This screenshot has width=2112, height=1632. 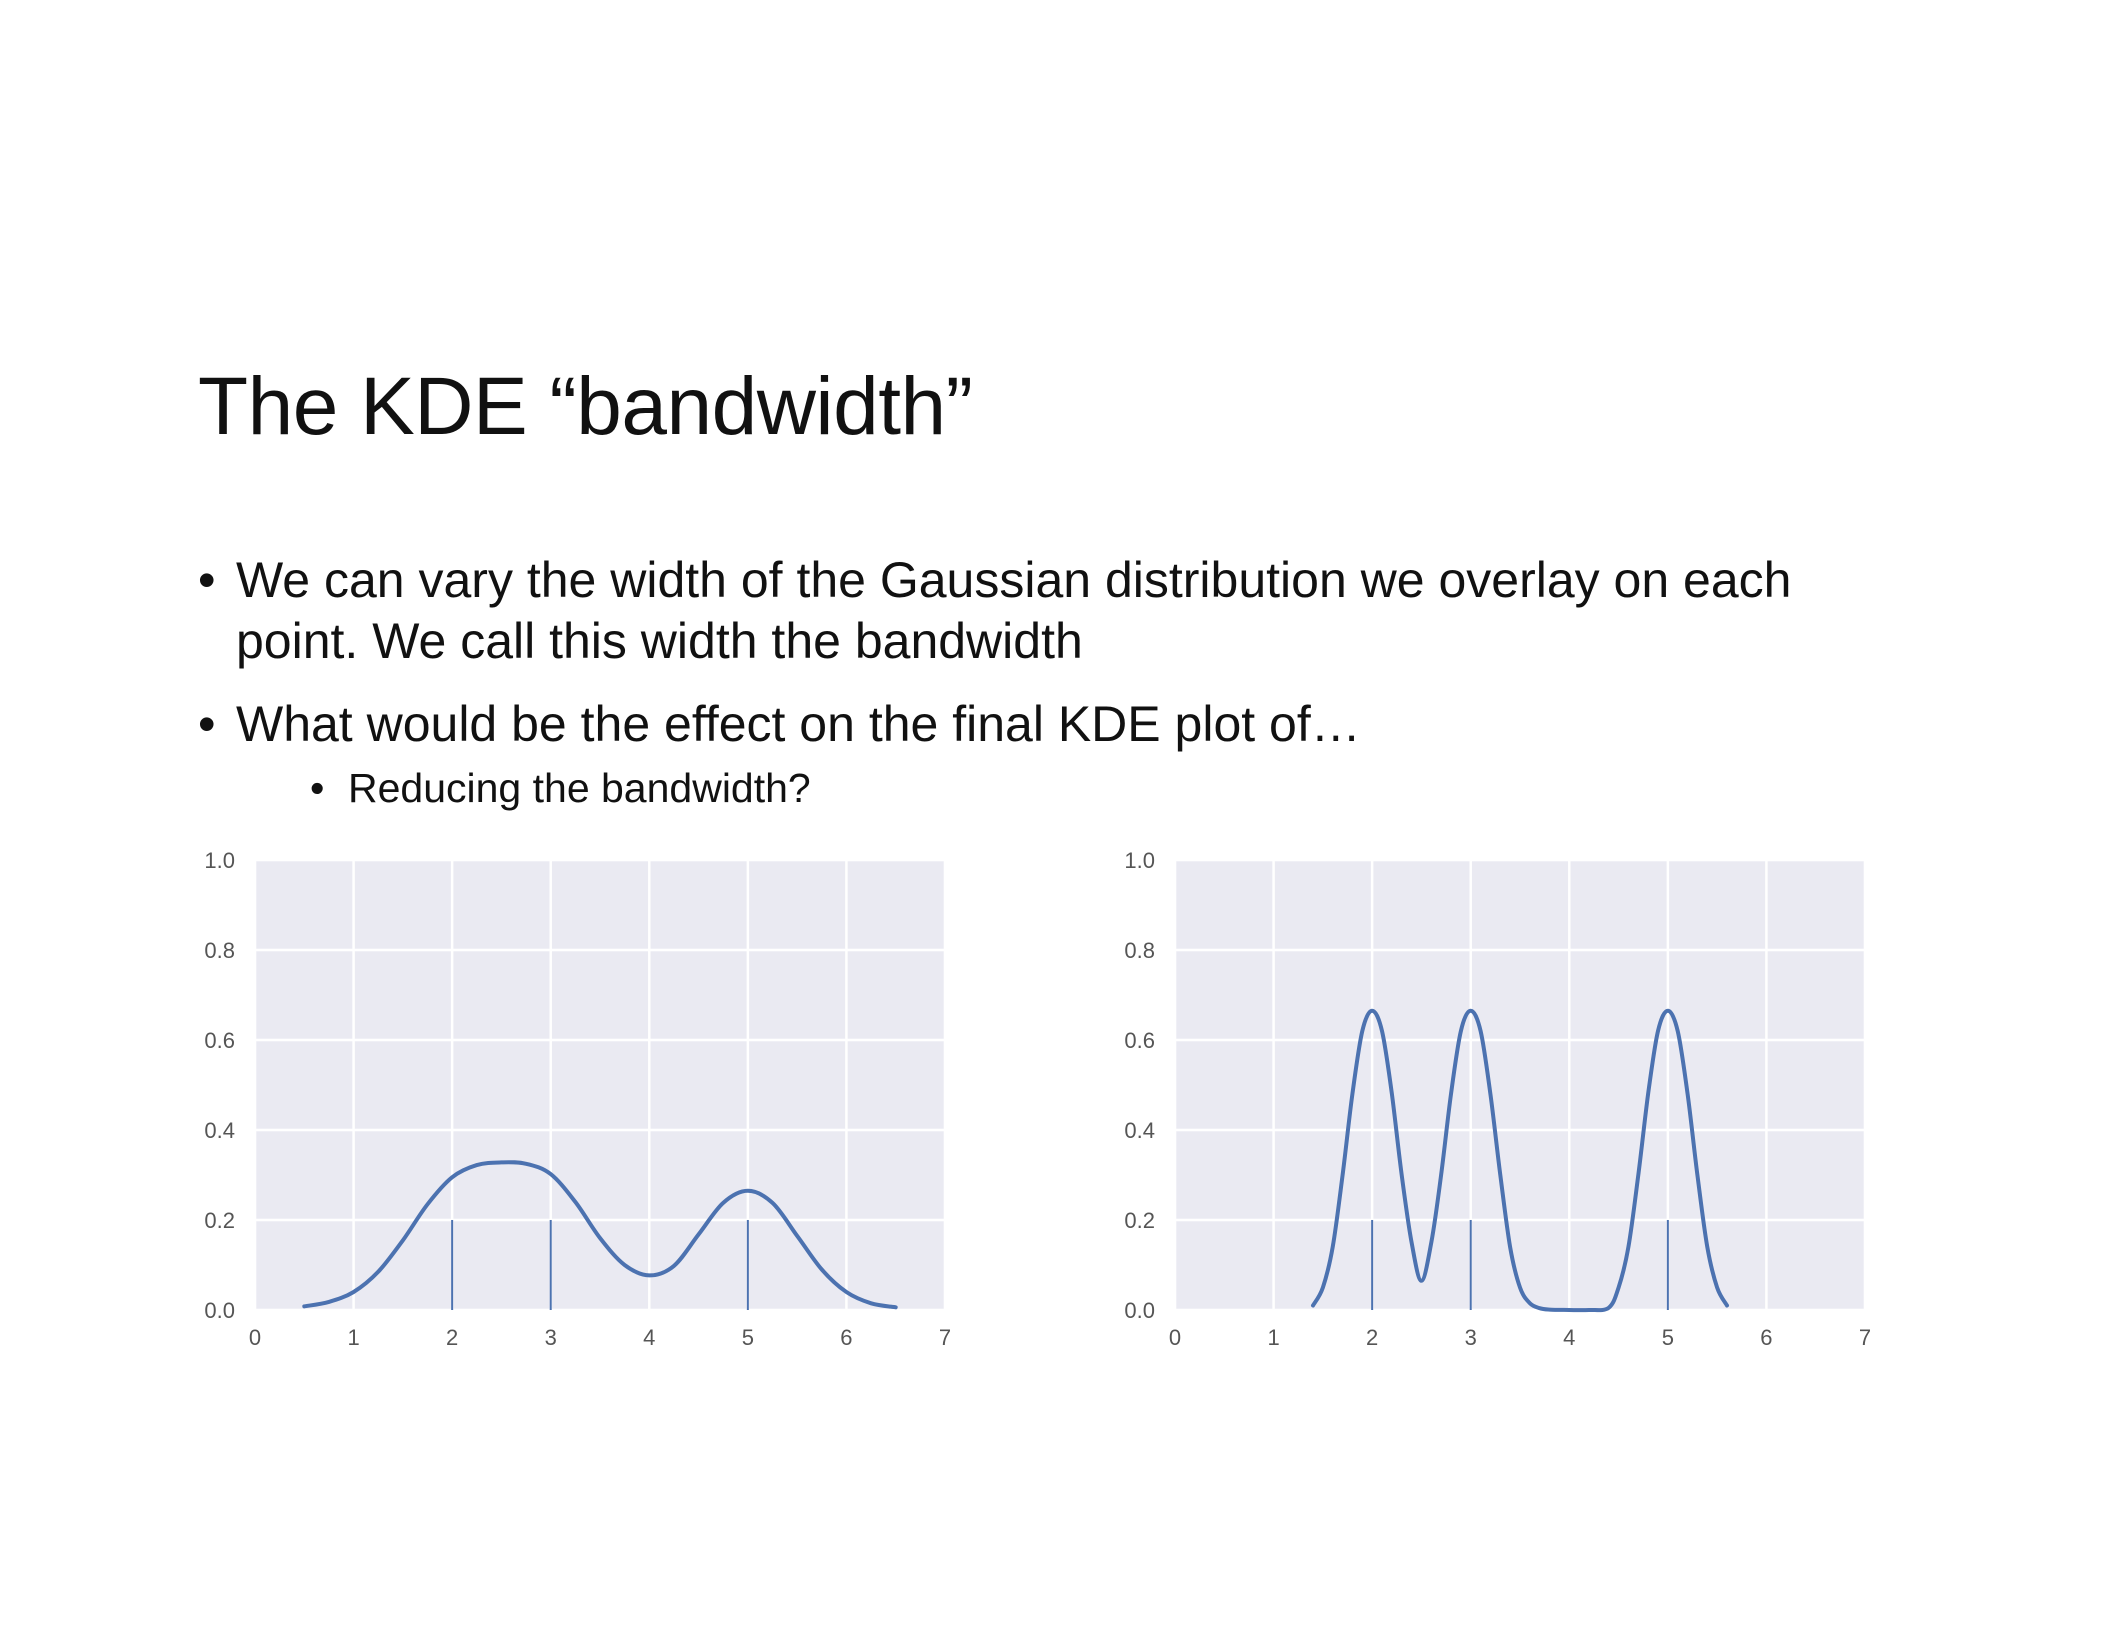 I want to click on sub-bullet-list: Reducing the bandwidth?, so click(x=1067, y=788).